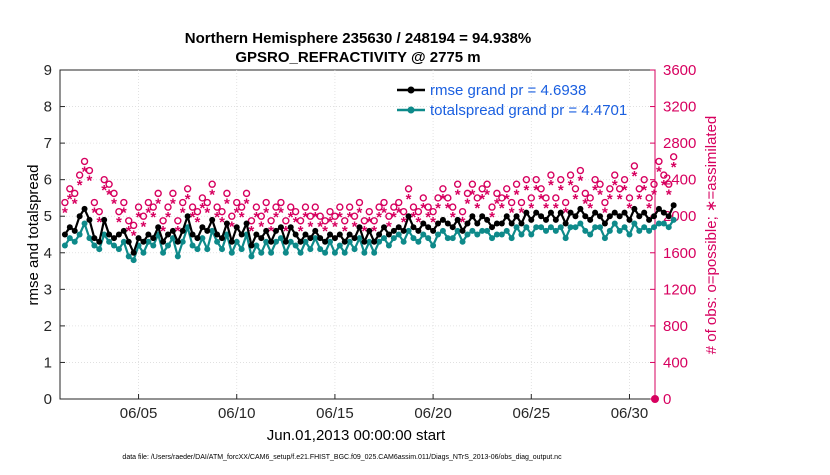 The width and height of the screenshot is (830, 475). What do you see at coordinates (48, 216) in the screenshot?
I see `y-tick-label: 5` at bounding box center [48, 216].